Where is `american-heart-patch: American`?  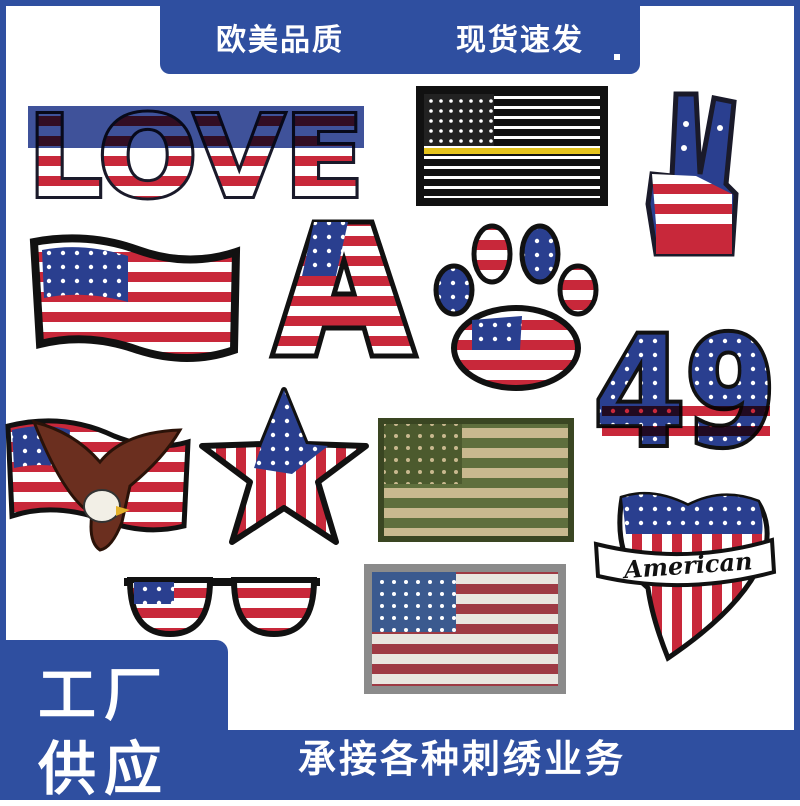
american-heart-patch: American is located at coordinates (685, 576).